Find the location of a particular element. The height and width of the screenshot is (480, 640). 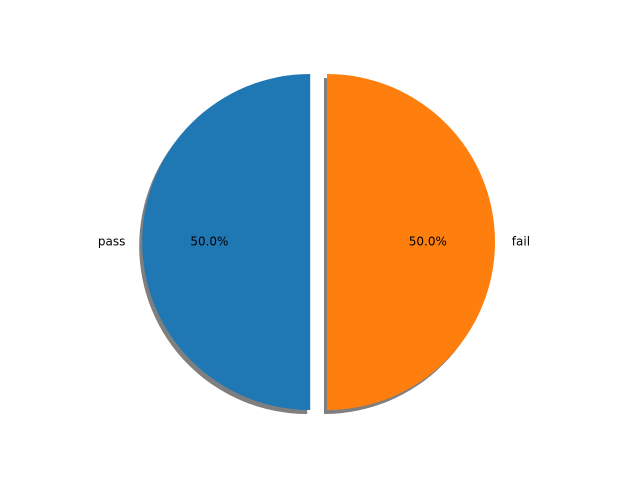

pie-percent-label-fail: 50.0% is located at coordinates (428, 242).